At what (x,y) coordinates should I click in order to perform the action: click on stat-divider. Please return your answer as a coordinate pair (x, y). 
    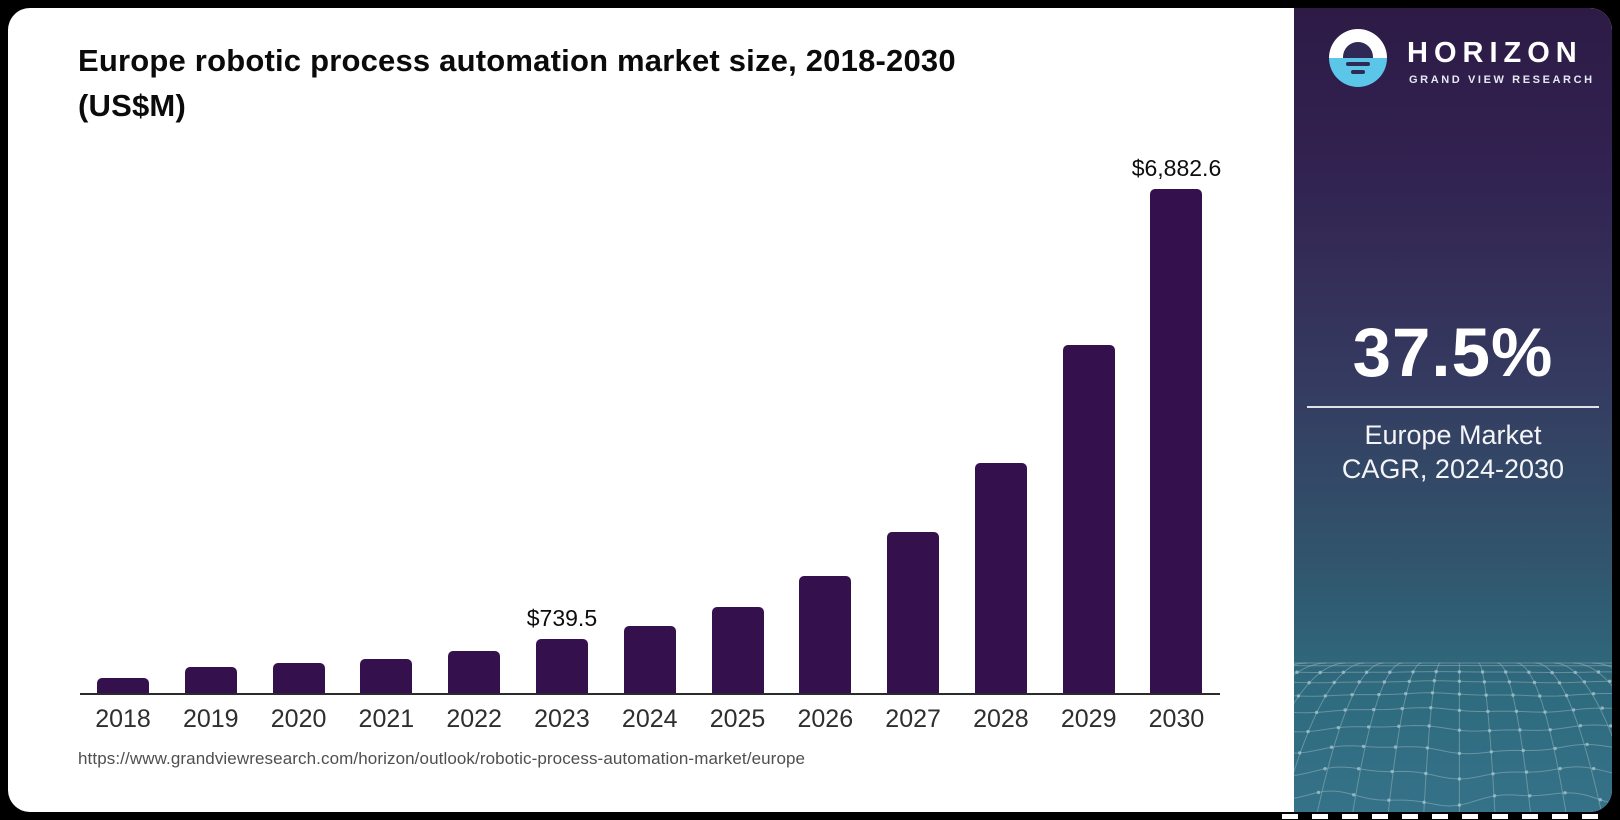
    Looking at the image, I should click on (1453, 407).